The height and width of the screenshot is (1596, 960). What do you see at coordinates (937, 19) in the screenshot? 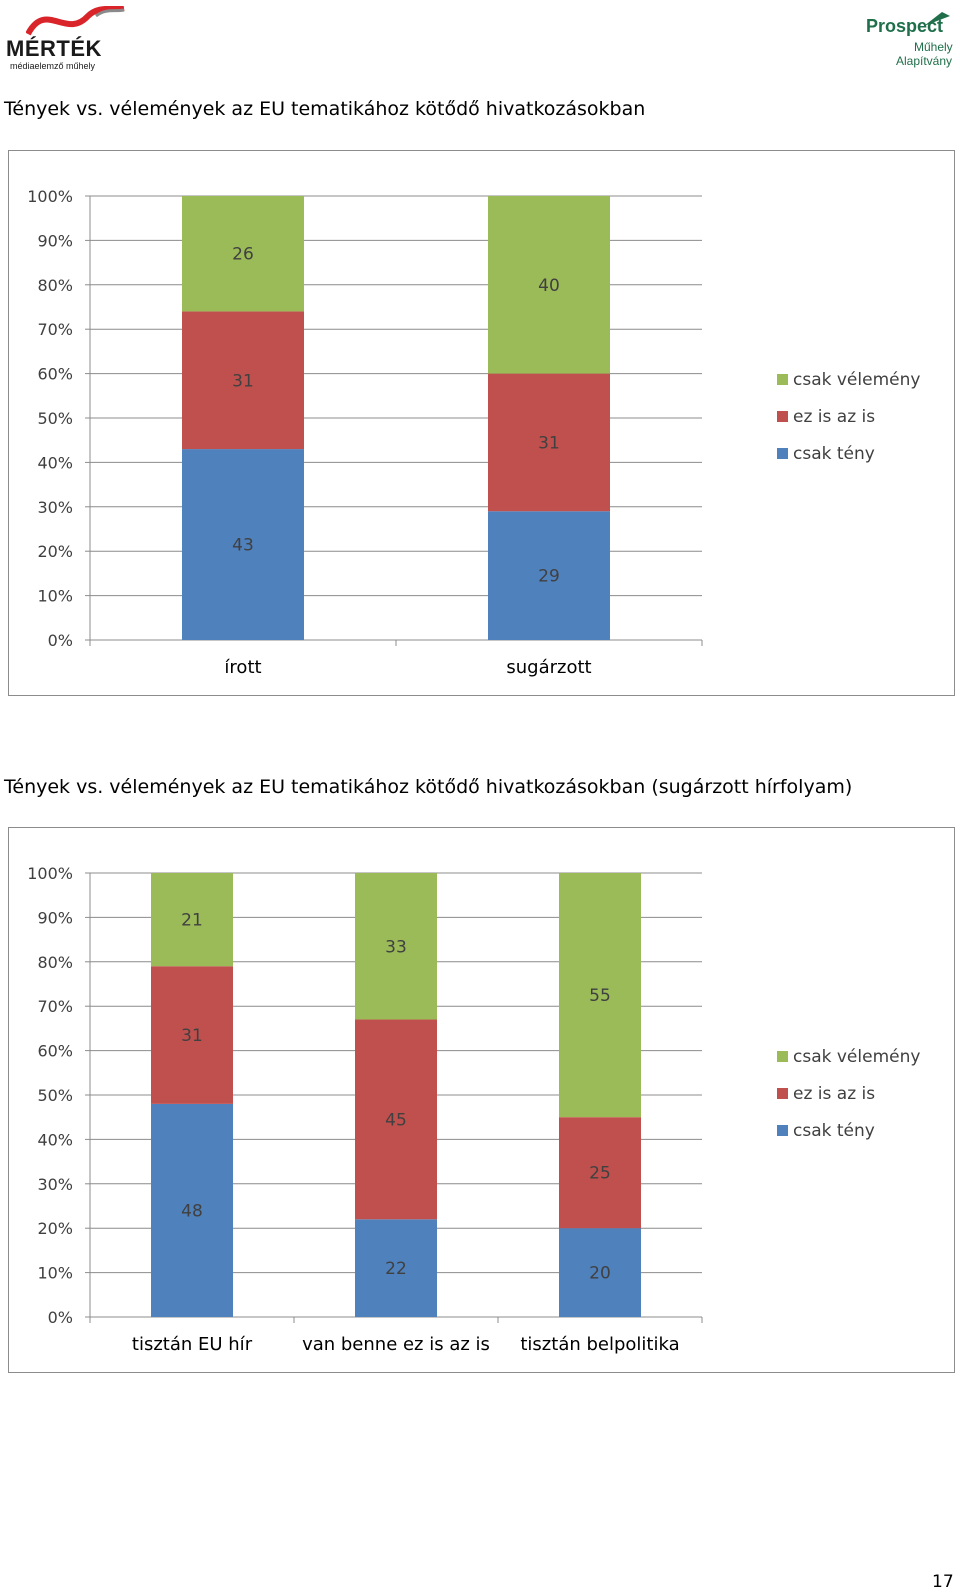
I see `leaf-icon` at bounding box center [937, 19].